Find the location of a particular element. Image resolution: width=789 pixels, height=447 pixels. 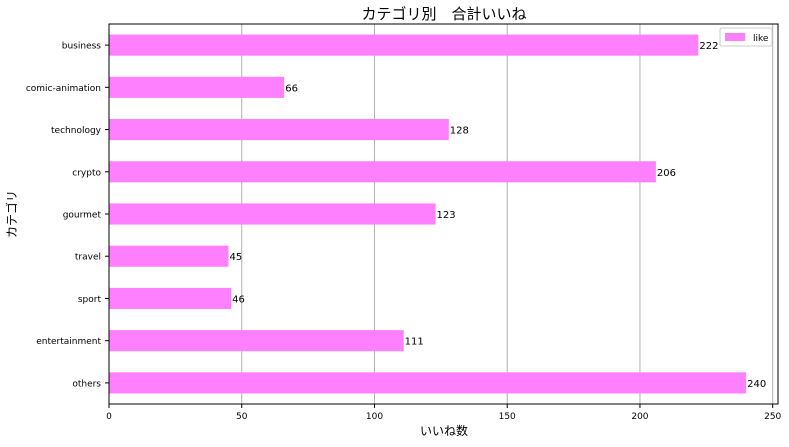

data-label: 128 is located at coordinates (459, 131).